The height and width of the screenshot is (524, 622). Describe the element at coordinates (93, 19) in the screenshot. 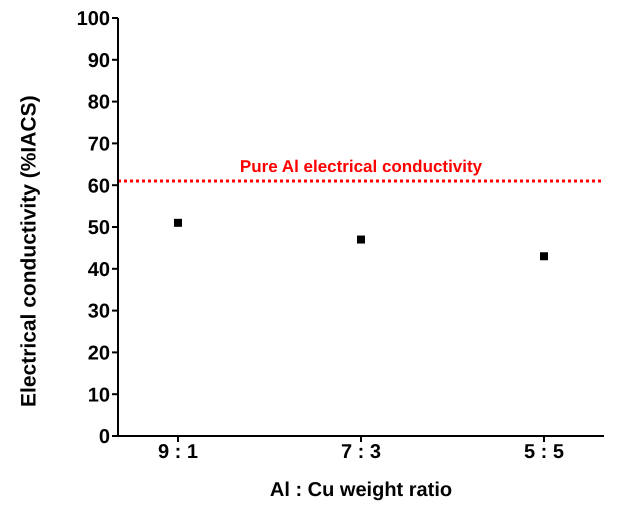

I see `y-tick-label: 100` at that location.